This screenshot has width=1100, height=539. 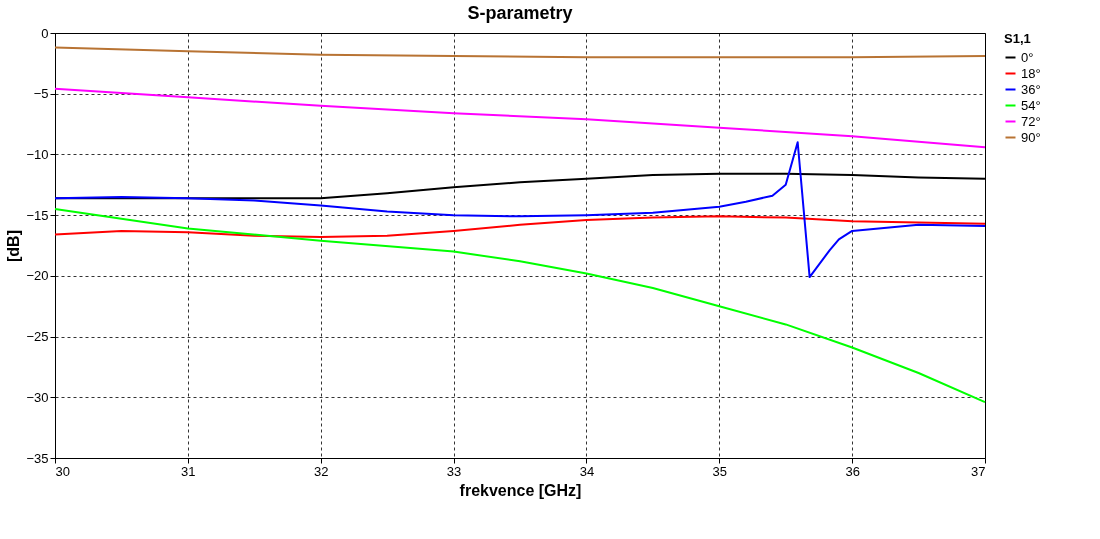 I want to click on legend-label: 72°, so click(x=1031, y=121).